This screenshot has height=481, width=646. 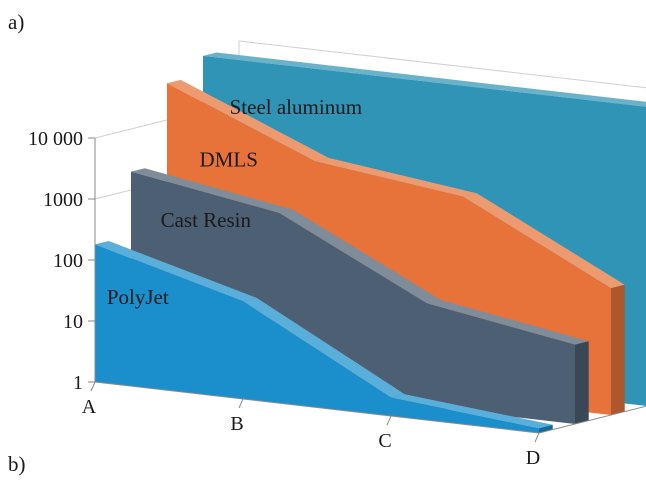 I want to click on x-tick-label: D, so click(x=533, y=458).